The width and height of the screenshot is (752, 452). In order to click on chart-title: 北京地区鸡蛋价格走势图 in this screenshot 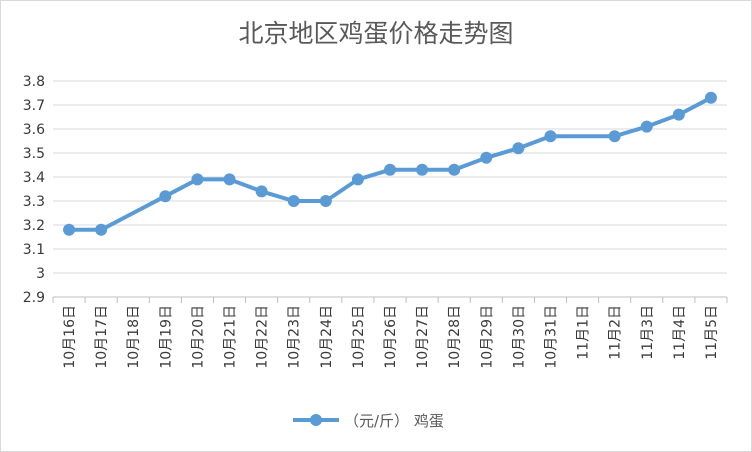, I will do `click(375, 33)`.